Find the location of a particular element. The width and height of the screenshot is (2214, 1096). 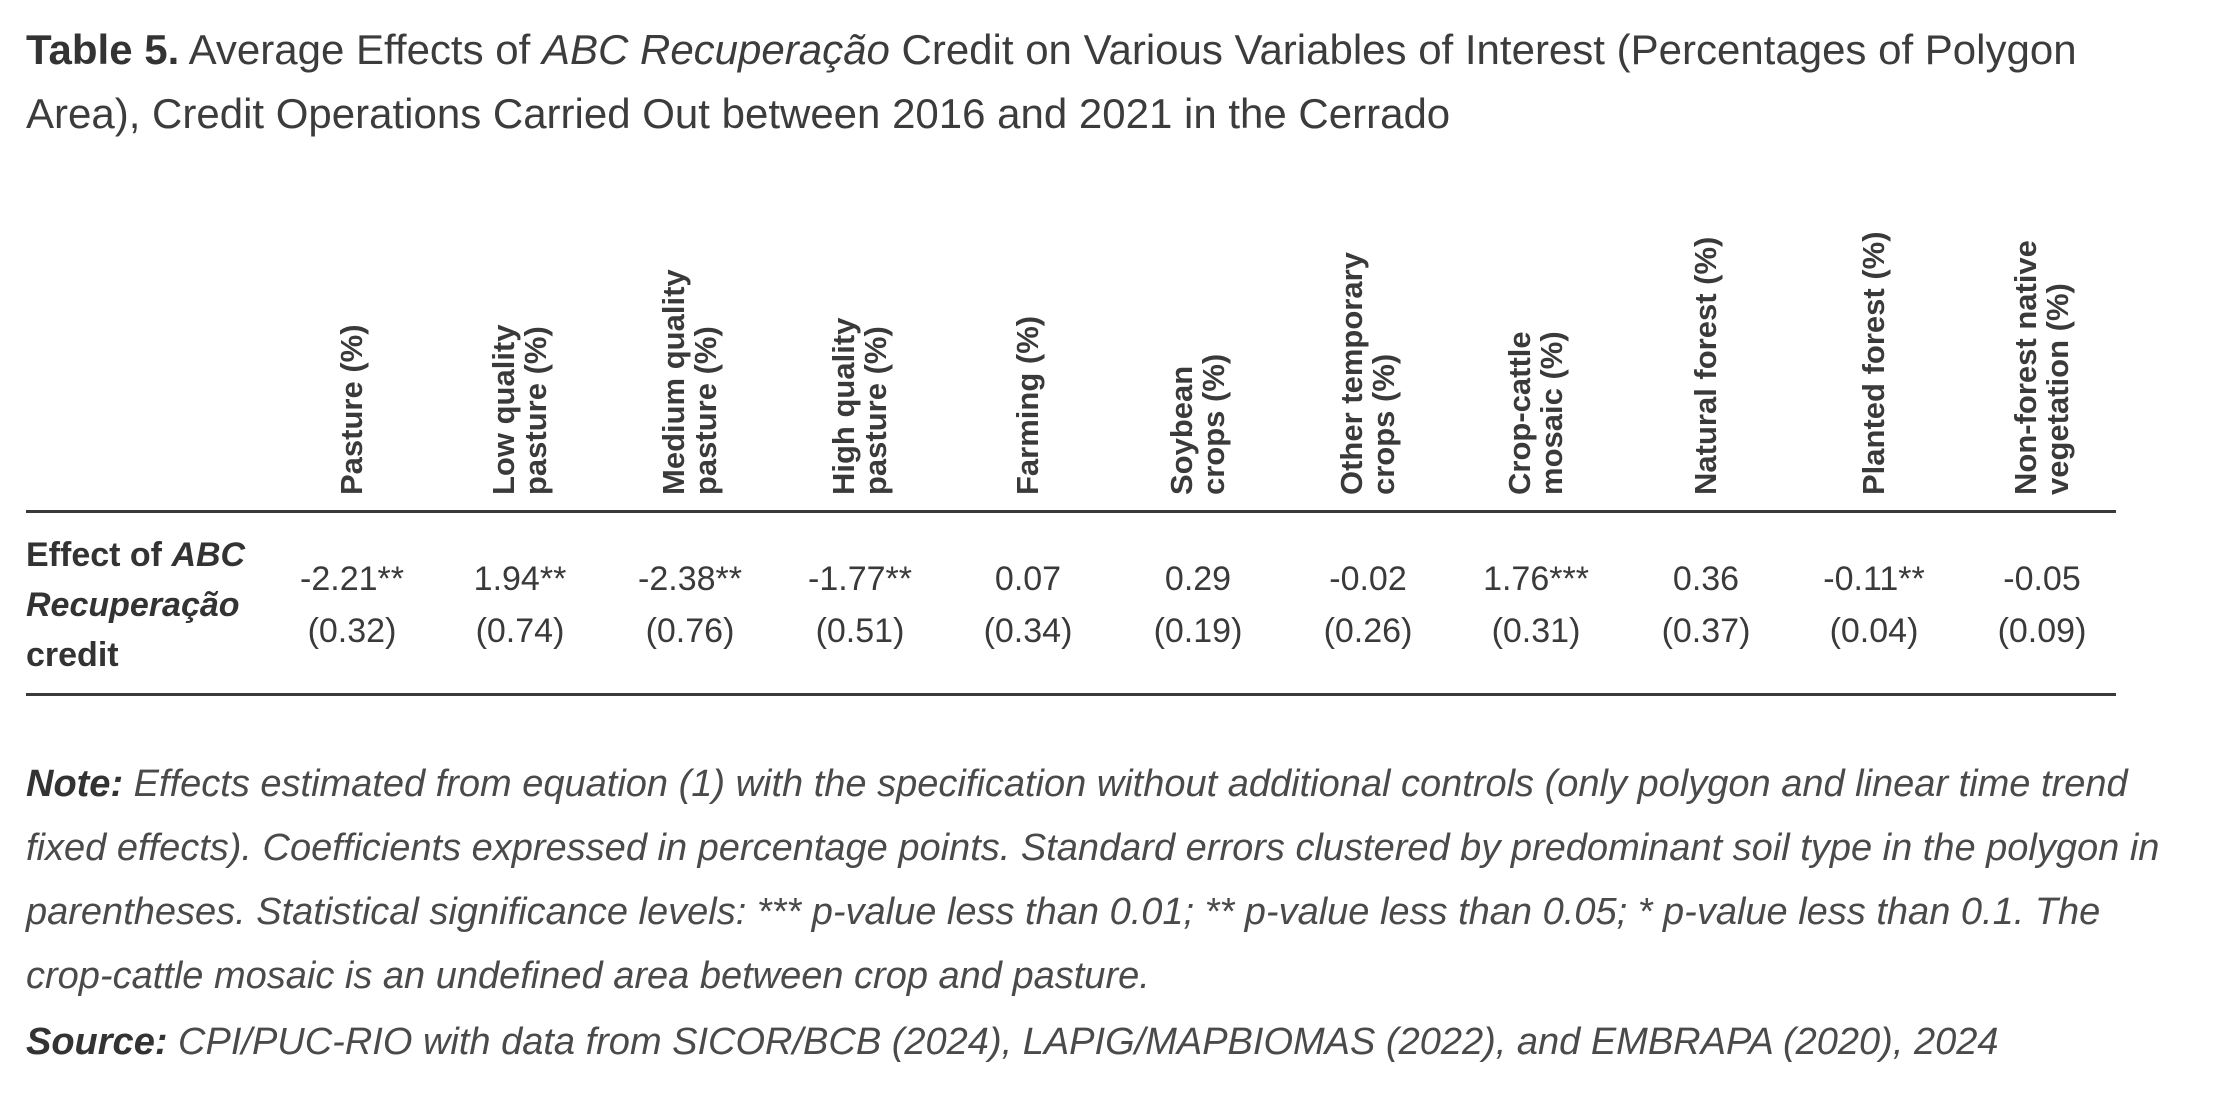

table-bottom-rule is located at coordinates (1071, 694).